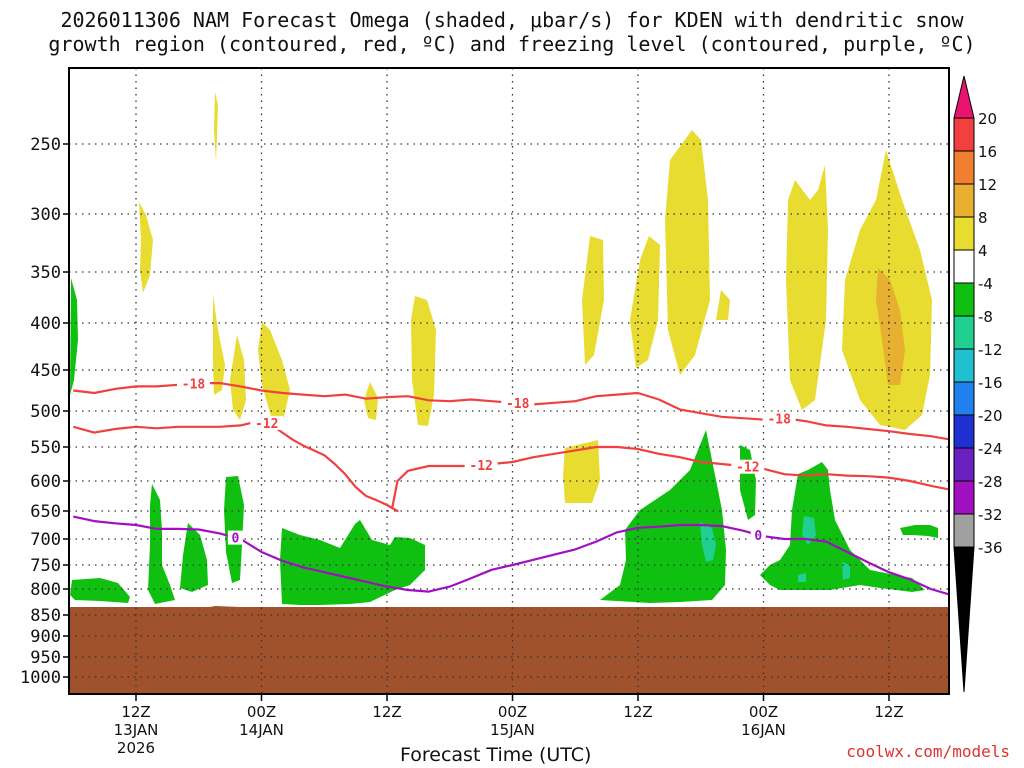 The height and width of the screenshot is (768, 1024). Describe the element at coordinates (136, 748) in the screenshot. I see `x-tick-label: 2026` at that location.